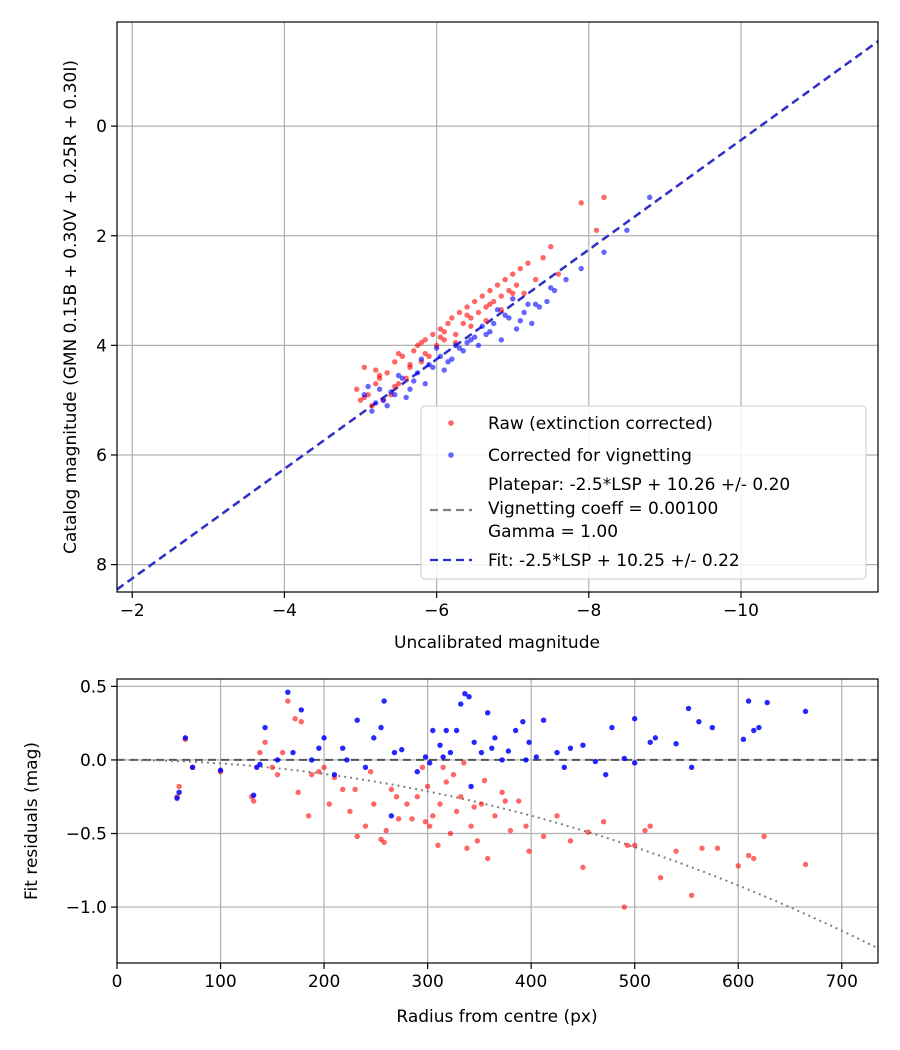 Image resolution: width=900 pixels, height=1050 pixels. I want to click on legend-raw-label: Raw (extinction corrected), so click(600, 424).